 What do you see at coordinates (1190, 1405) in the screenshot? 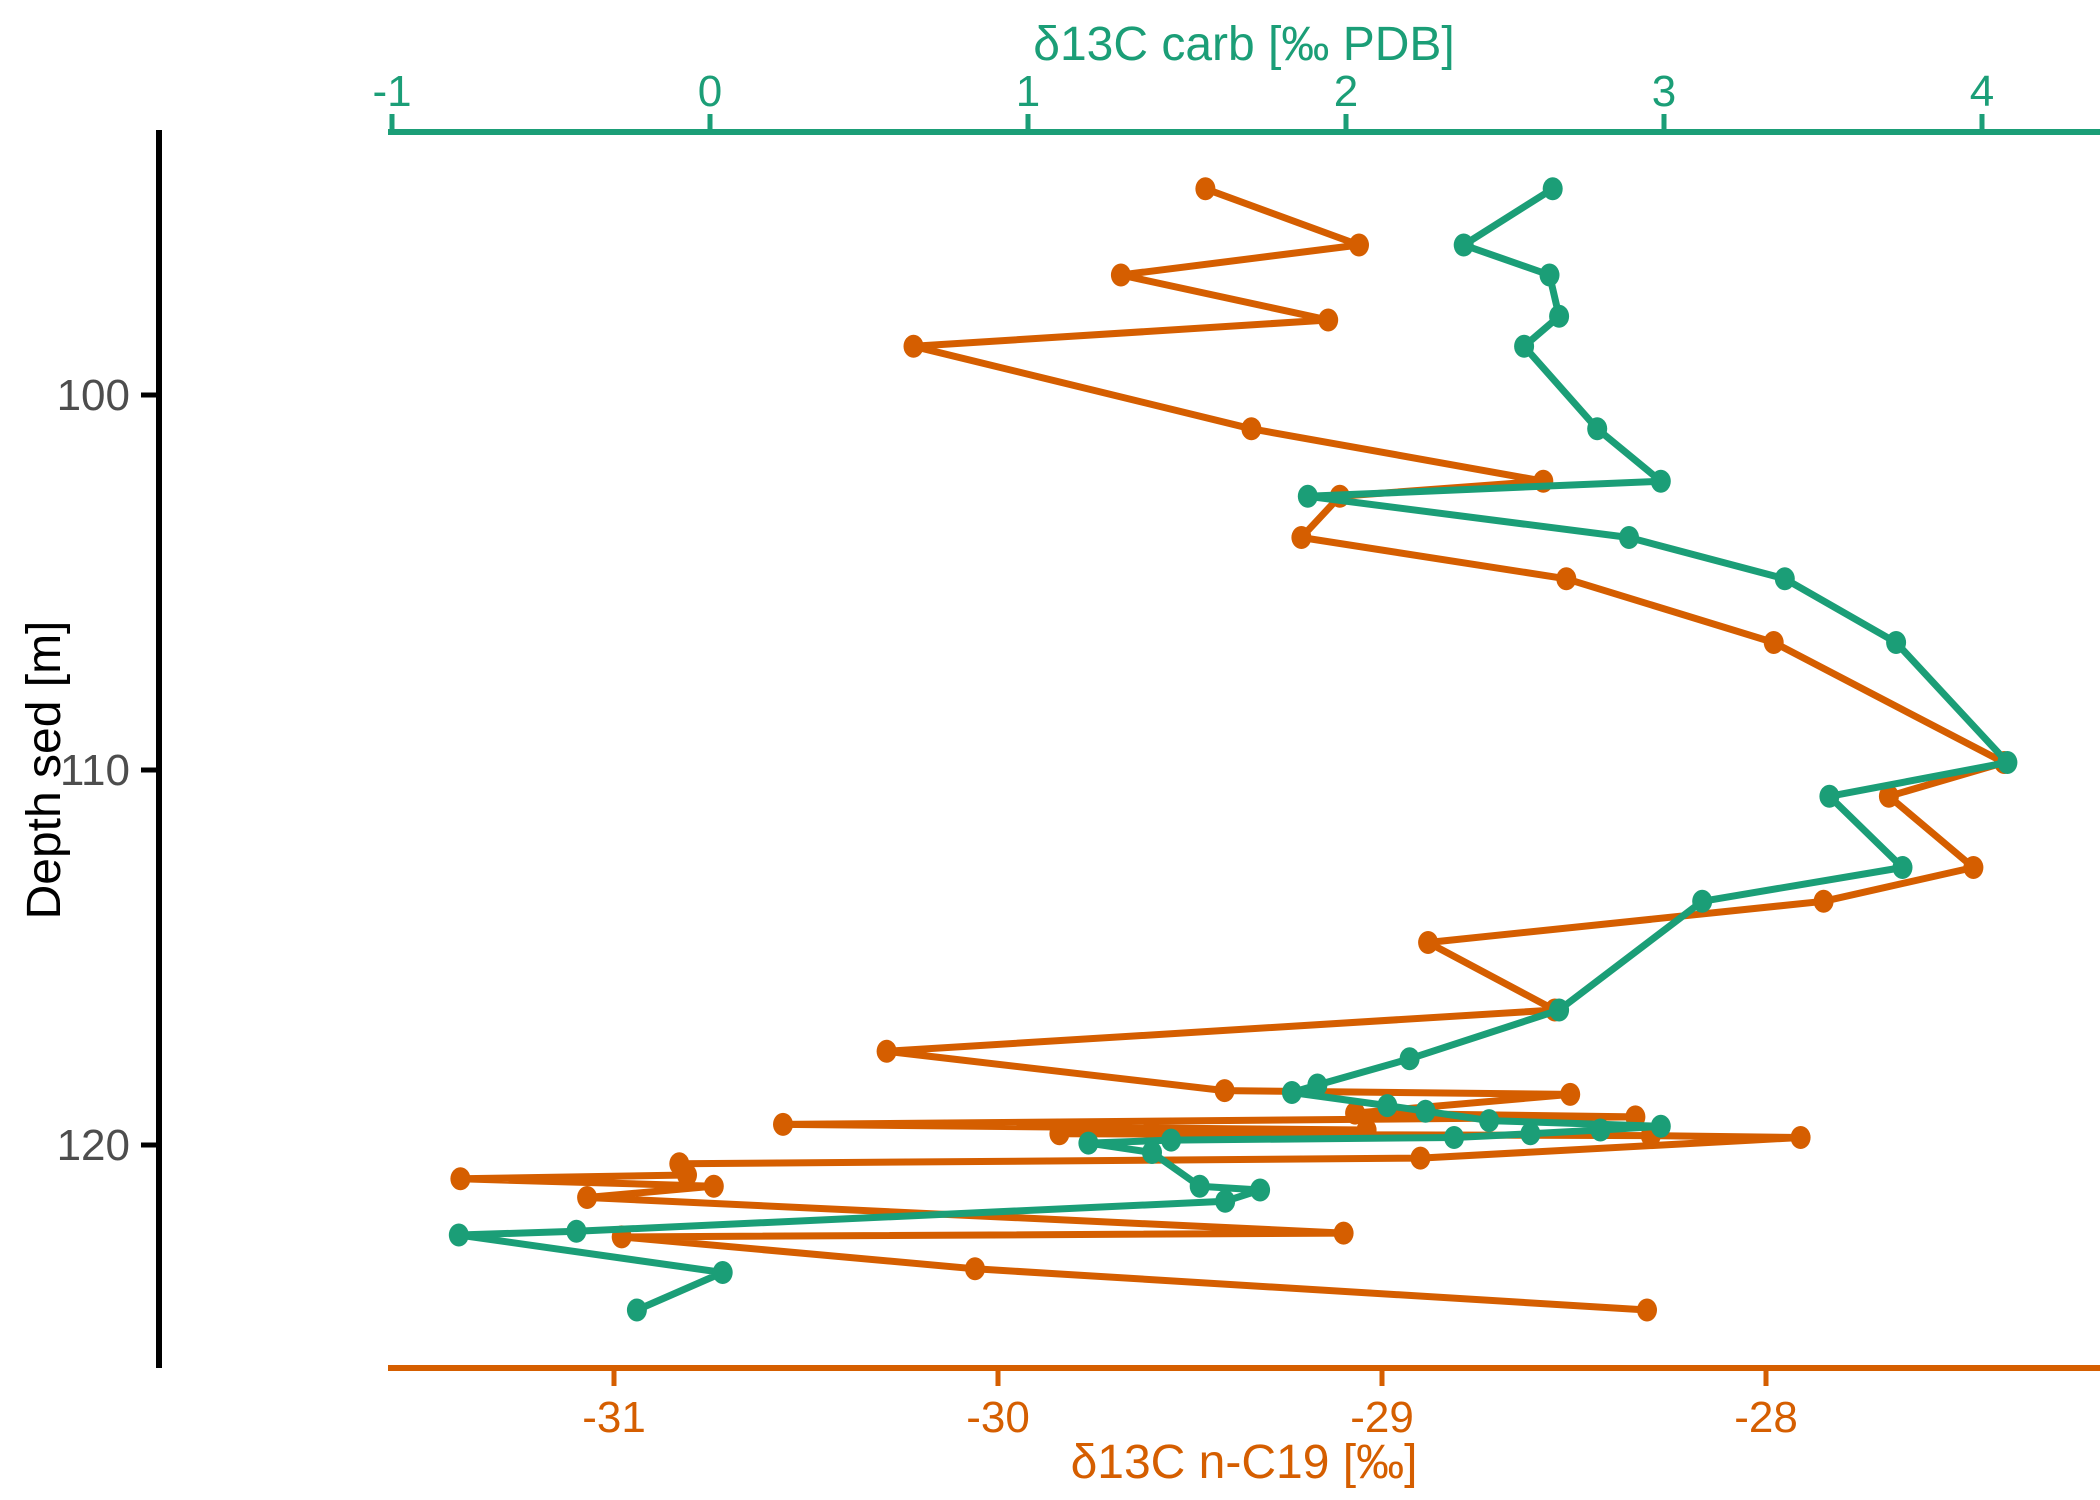
I see `bottom-axis-ticks: -31 -30 -29 -28` at bounding box center [1190, 1405].